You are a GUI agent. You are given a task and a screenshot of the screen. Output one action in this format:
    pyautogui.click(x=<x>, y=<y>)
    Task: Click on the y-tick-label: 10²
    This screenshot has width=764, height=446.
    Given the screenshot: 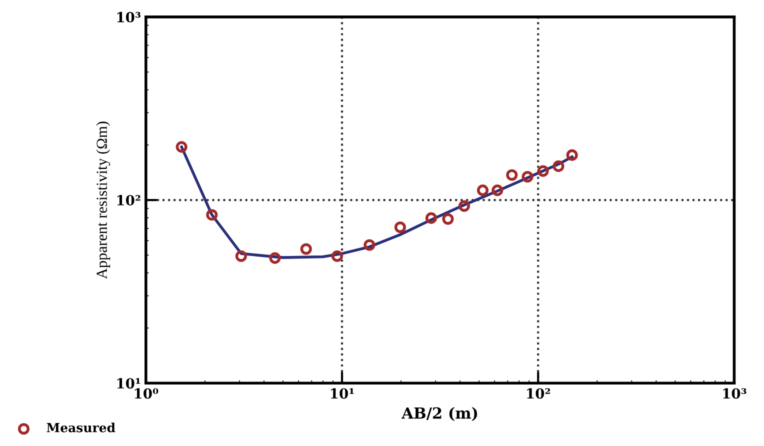 What is the action you would take?
    pyautogui.click(x=128, y=200)
    